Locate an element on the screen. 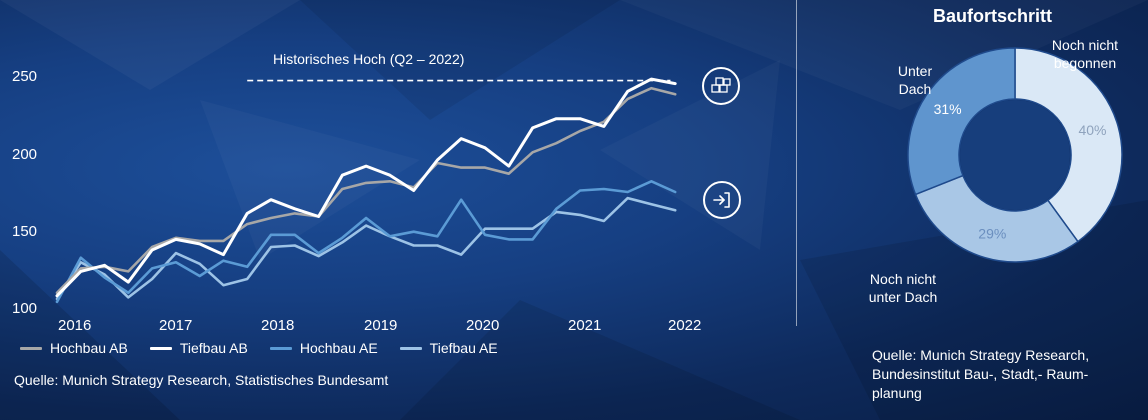 The image size is (1148, 420). x-tick-label: 2017 is located at coordinates (175, 325).